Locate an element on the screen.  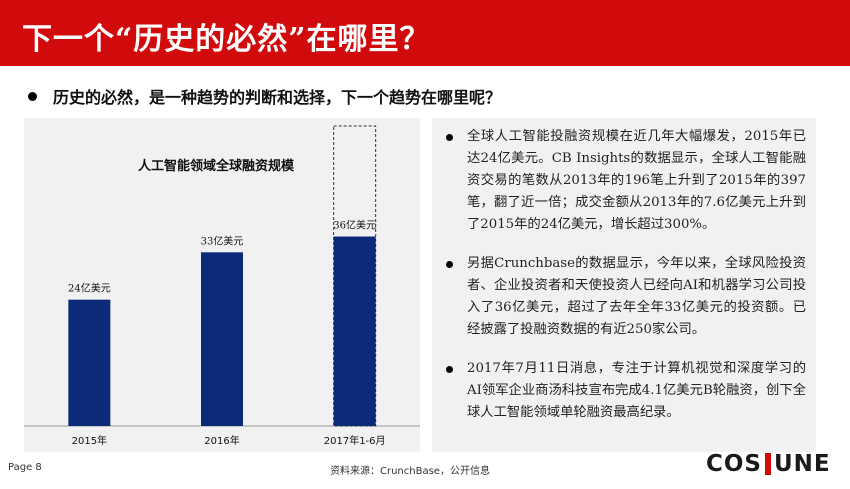
x-tick-label: 2017年1-6月 is located at coordinates (355, 440).